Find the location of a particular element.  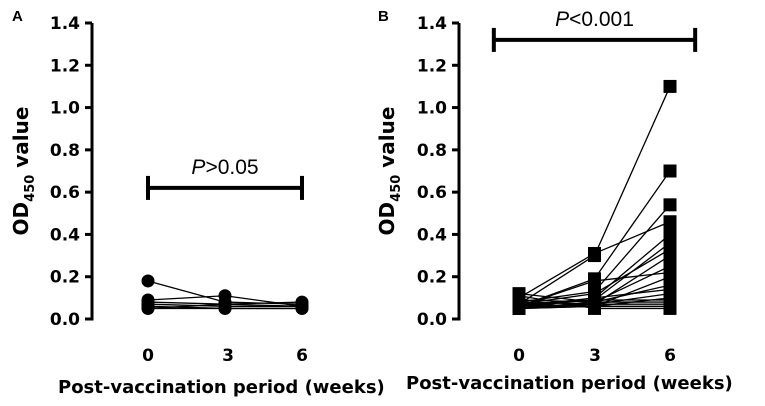

p-value-label: P>0.05 is located at coordinates (224, 167).